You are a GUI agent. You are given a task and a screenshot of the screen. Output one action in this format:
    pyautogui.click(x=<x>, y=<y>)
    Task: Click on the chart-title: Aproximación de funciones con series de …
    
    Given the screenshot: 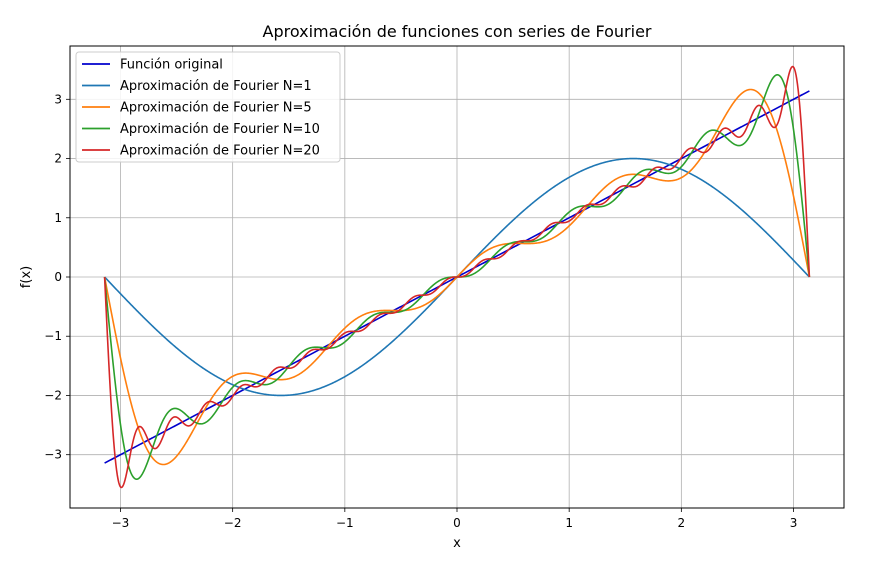 What is the action you would take?
    pyautogui.click(x=457, y=31)
    